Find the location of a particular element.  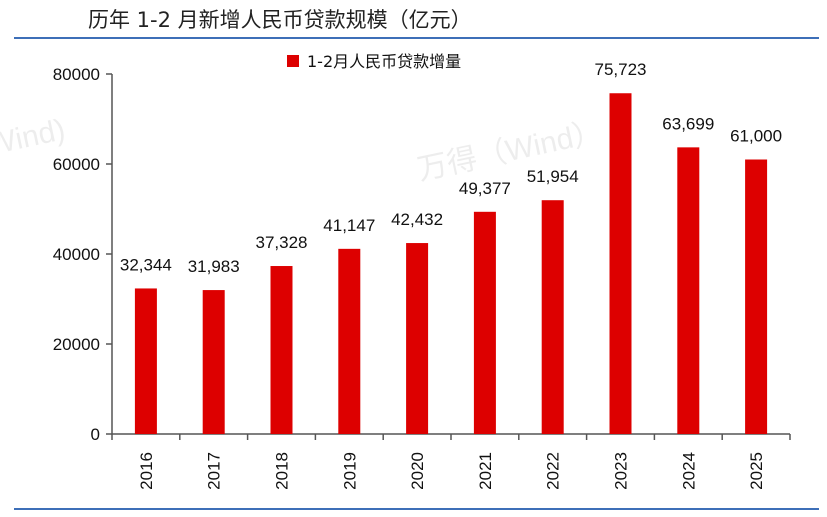

y-tick-label: 80000 is located at coordinates (76, 74).